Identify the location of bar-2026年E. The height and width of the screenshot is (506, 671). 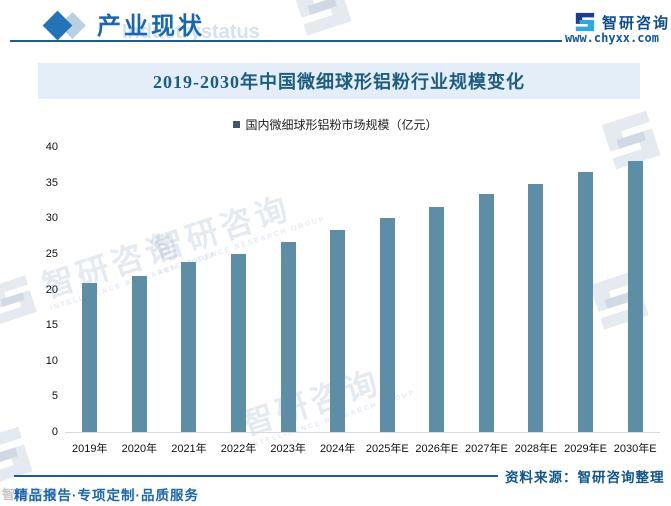
(437, 319).